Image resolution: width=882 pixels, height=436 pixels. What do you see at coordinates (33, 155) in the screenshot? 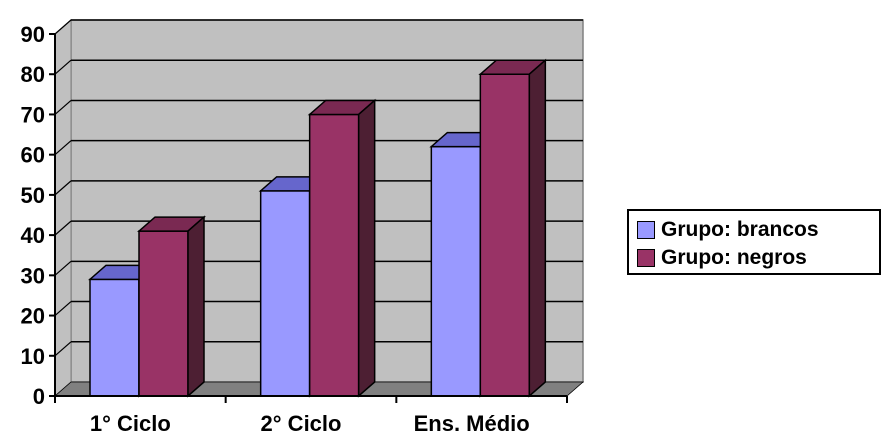
I see `y-tick-label: 60` at bounding box center [33, 155].